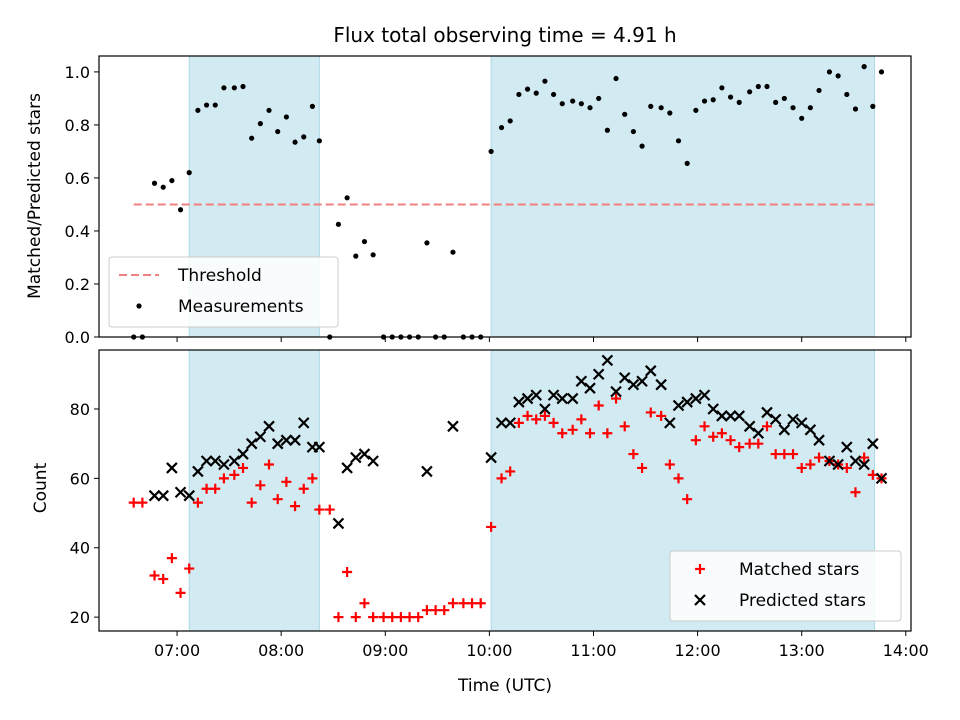 The height and width of the screenshot is (720, 960). Describe the element at coordinates (77, 231) in the screenshot. I see `y-tick-label: 0.4` at that location.